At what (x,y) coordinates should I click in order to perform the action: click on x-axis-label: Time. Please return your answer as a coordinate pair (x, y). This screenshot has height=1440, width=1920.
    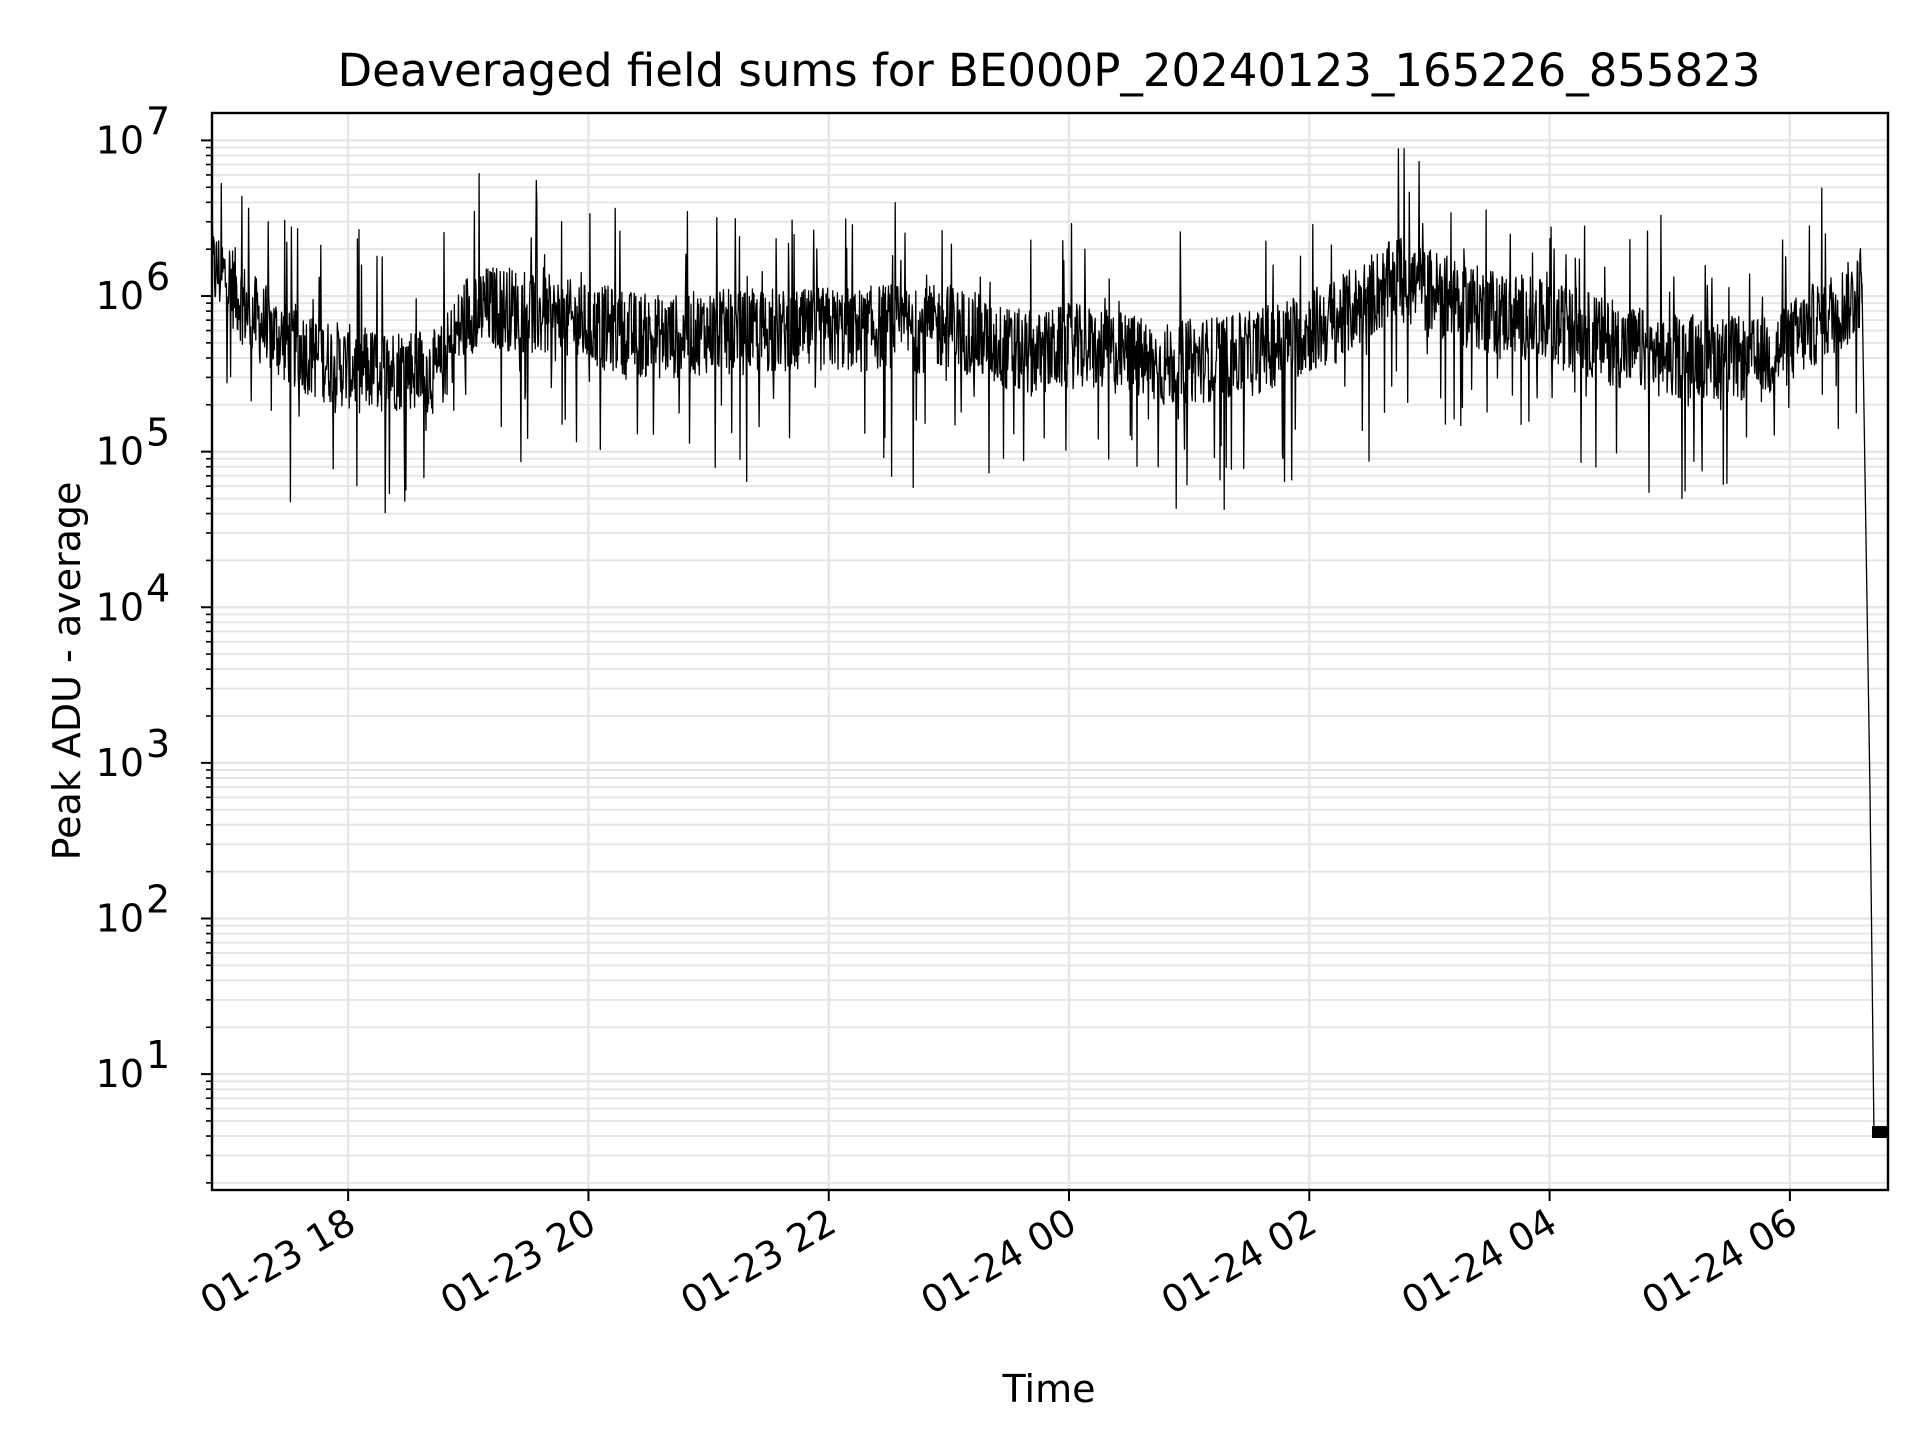
    Looking at the image, I should click on (1049, 1389).